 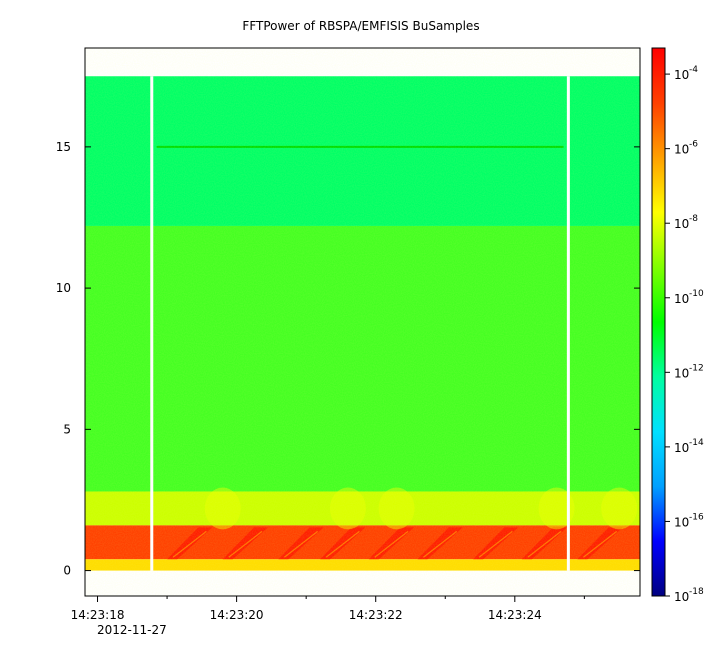 What do you see at coordinates (693, 70) in the screenshot?
I see `colorbar-tick-exponent-0: -4` at bounding box center [693, 70].